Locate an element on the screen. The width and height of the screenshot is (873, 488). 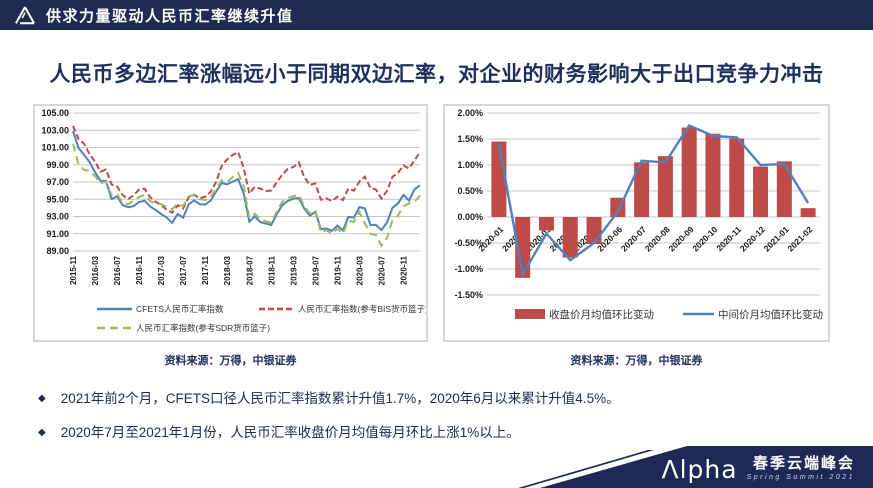
svg-text: 2018-11 is located at coordinates (271, 269).